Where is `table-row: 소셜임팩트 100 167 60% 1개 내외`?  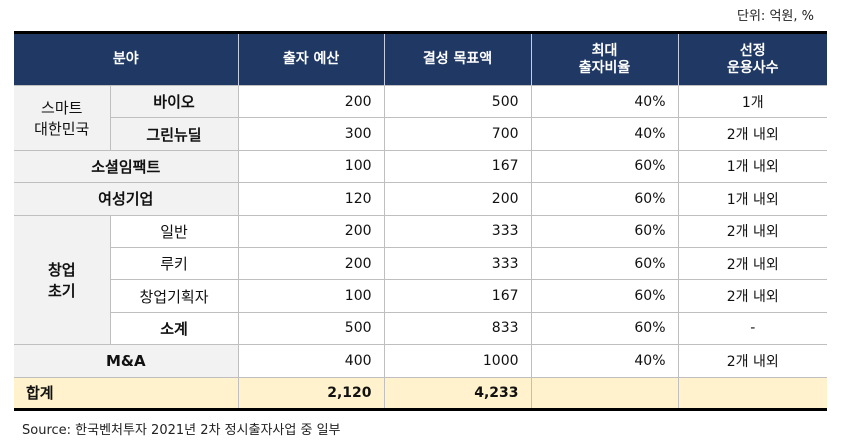
table-row: 소셜임팩트 100 167 60% 1개 내외 is located at coordinates (421, 166).